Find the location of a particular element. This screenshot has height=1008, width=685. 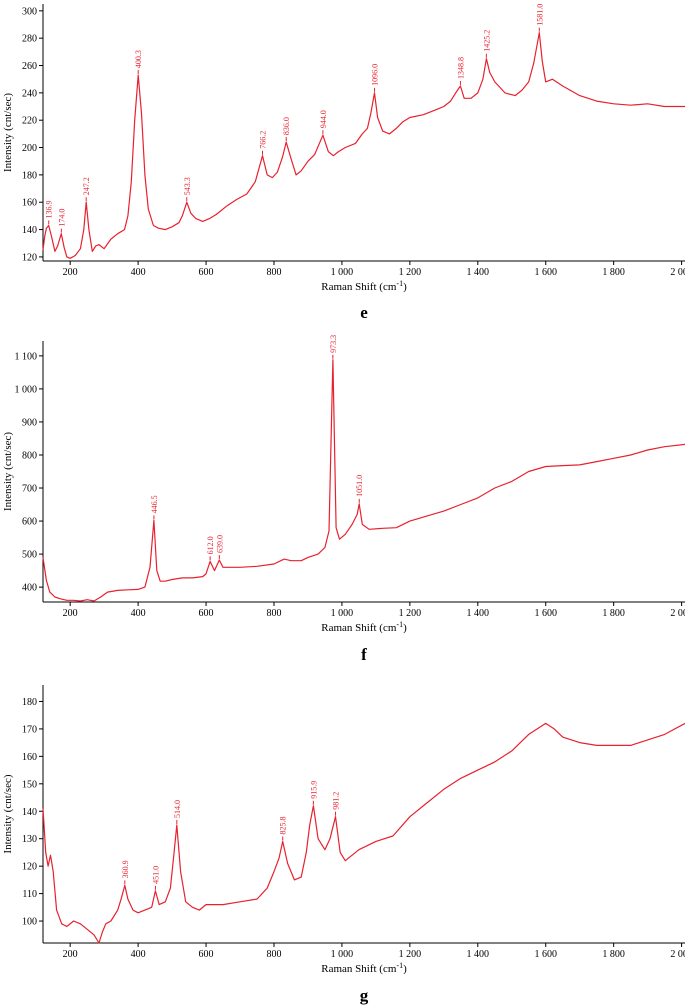

y-tick-label: 240 is located at coordinates (29, 93).